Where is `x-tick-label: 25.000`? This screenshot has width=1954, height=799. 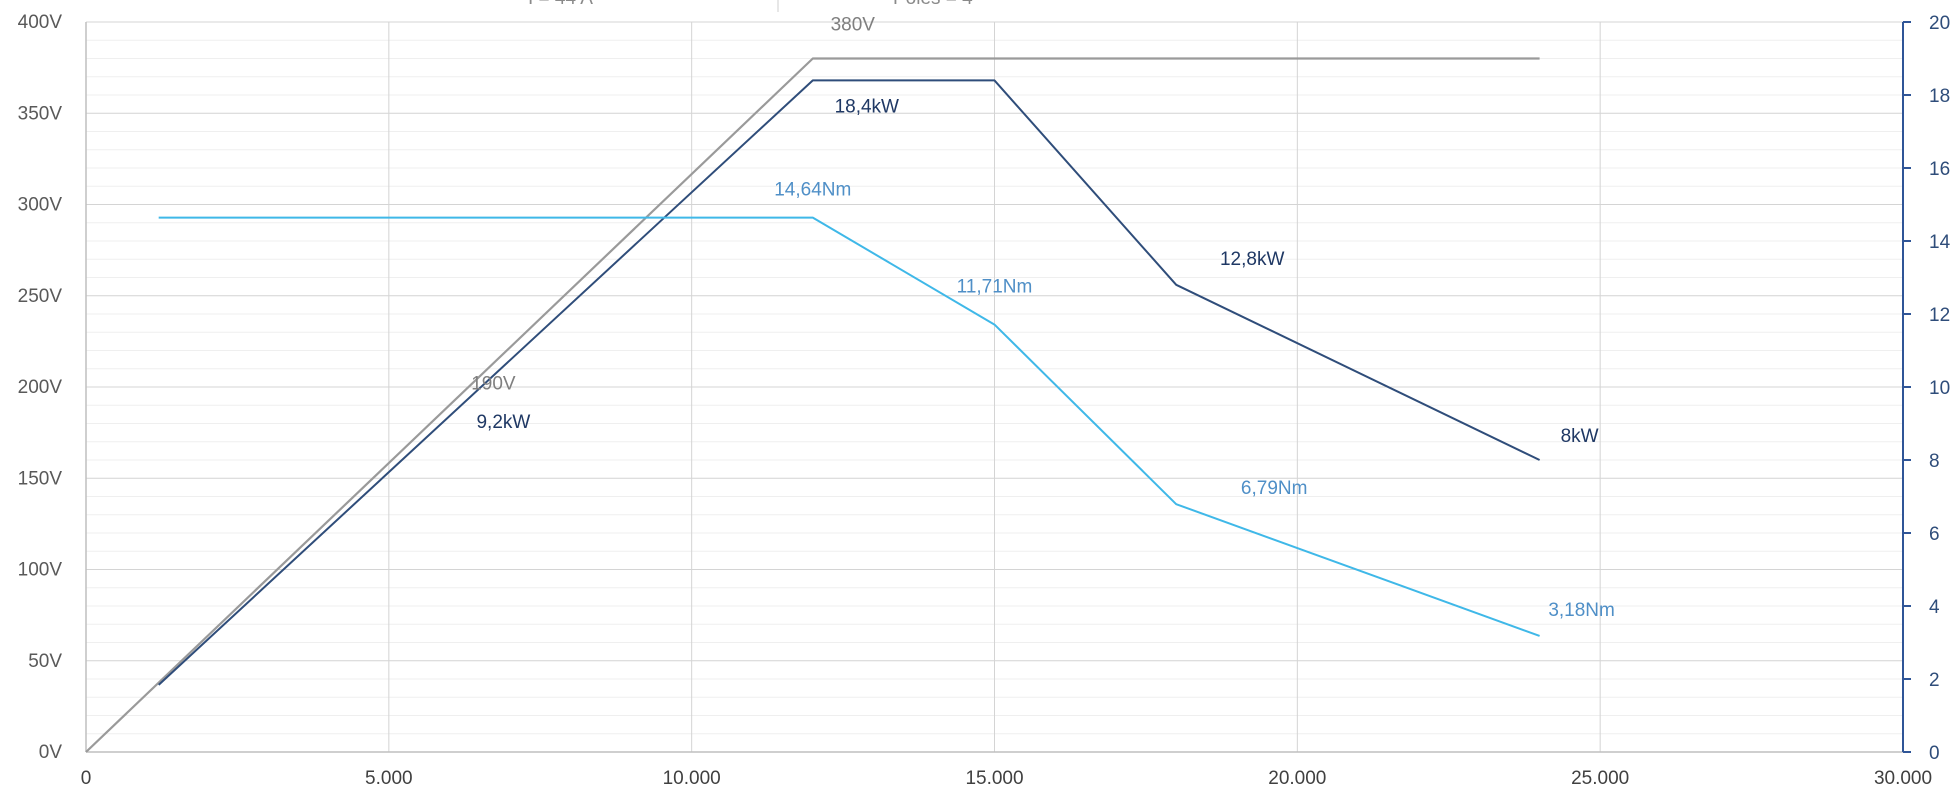 x-tick-label: 25.000 is located at coordinates (1600, 778).